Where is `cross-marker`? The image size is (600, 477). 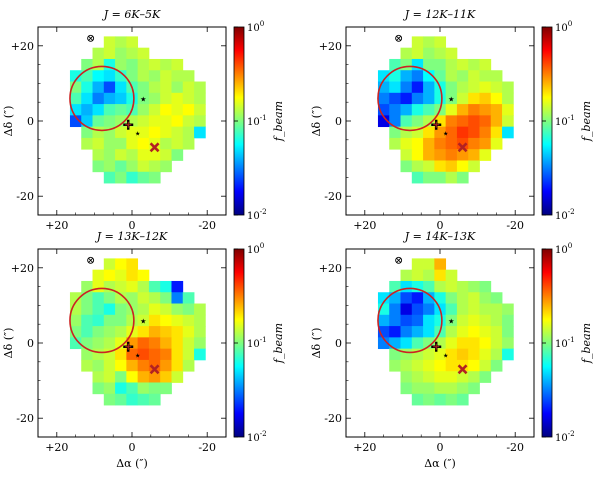
cross-marker is located at coordinates (462, 147).